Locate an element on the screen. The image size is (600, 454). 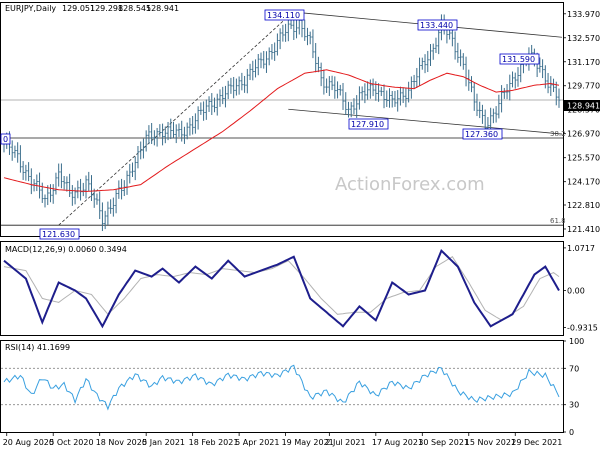
svg-text: 133.440 is located at coordinates (436, 25).